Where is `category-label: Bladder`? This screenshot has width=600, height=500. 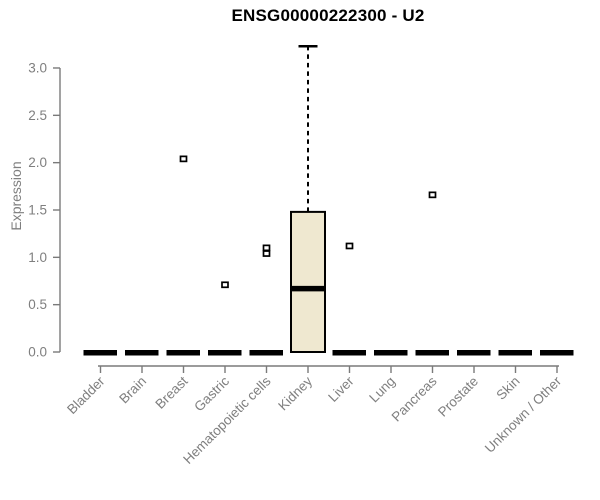
category-label: Bladder is located at coordinates (86, 395).